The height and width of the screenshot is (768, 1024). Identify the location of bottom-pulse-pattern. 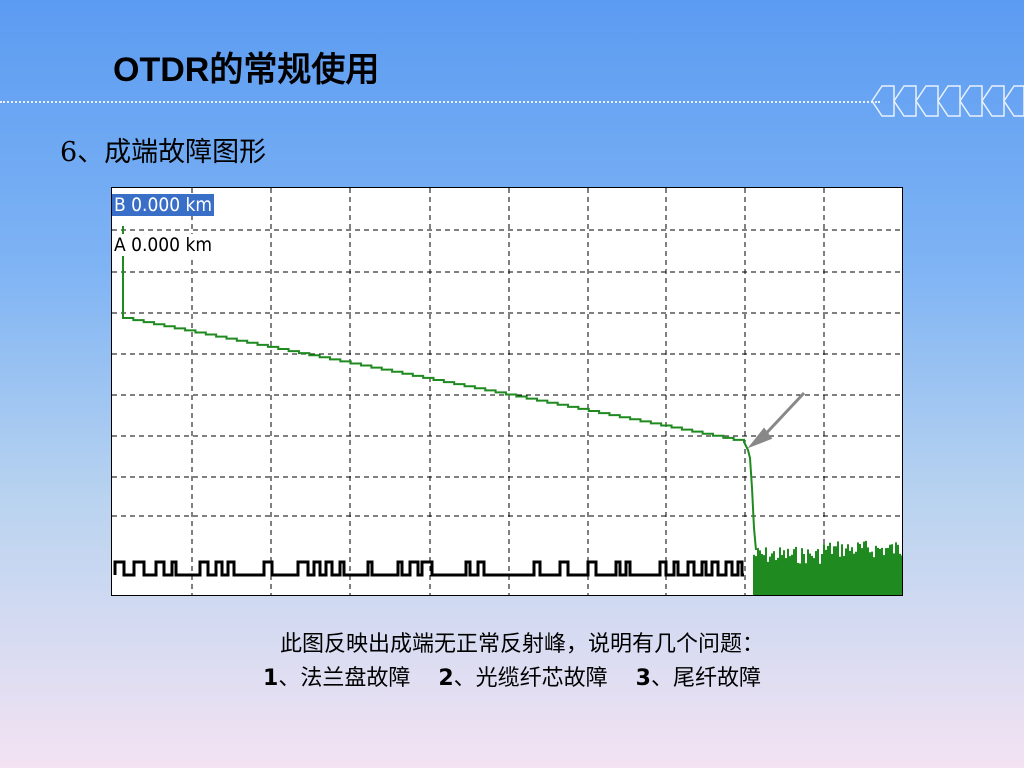
(428, 568).